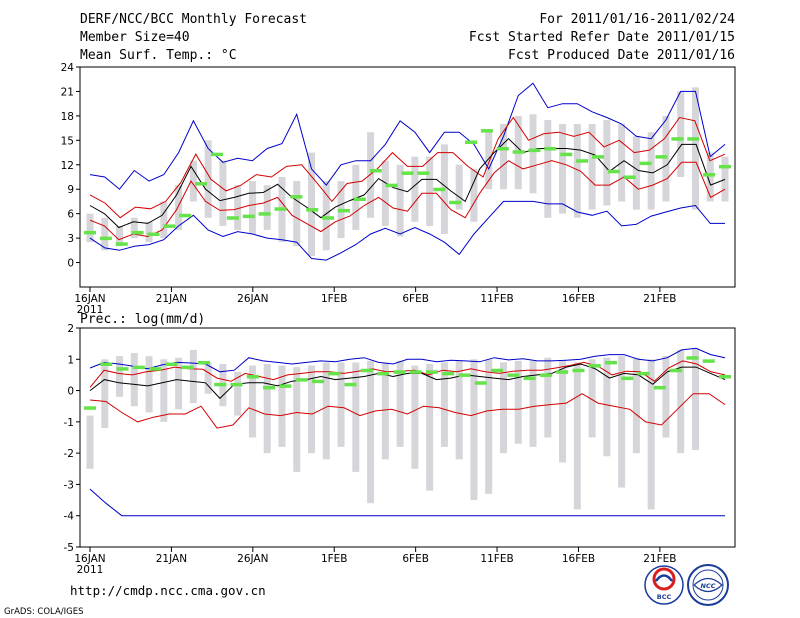  Describe the element at coordinates (407, 381) in the screenshot. I see `mean-line` at that location.